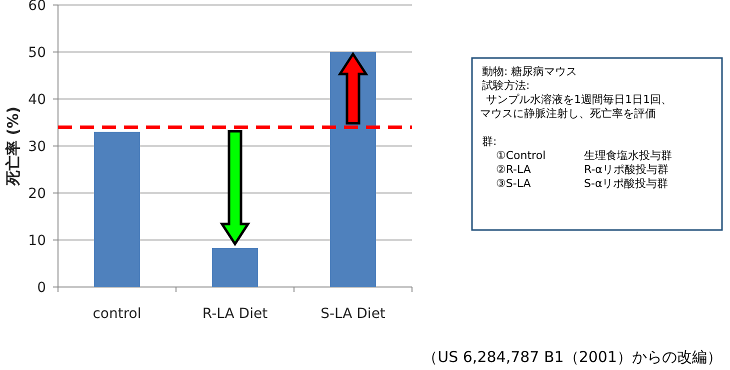 This screenshot has height=370, width=730. Describe the element at coordinates (530, 71) in the screenshot. I see `text: 動物: 糖尿病マウス` at that location.